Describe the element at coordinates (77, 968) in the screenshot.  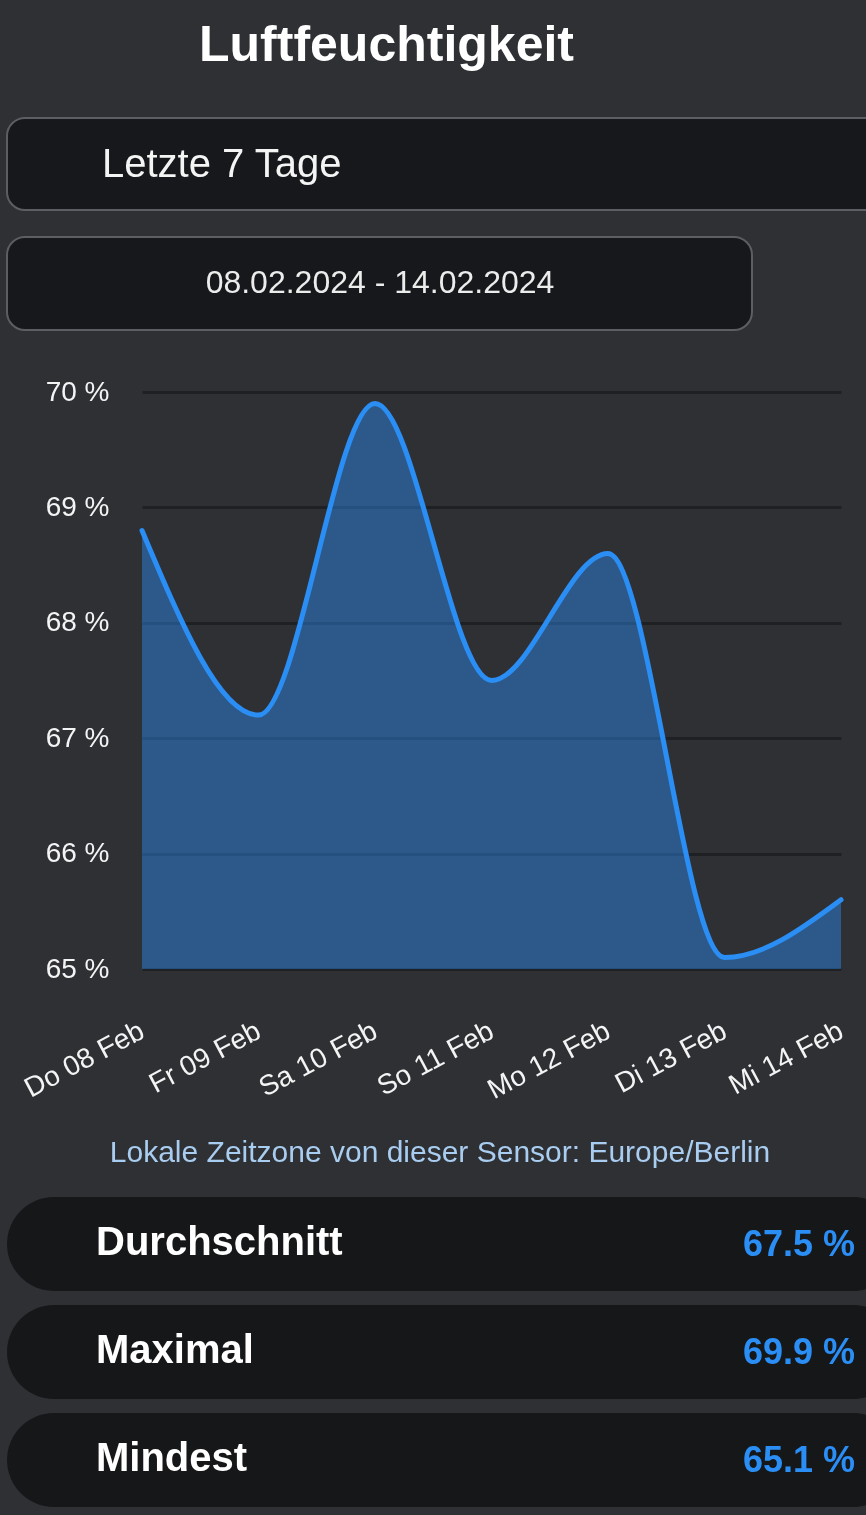
I see `y-tick-label: 65 %` at that location.